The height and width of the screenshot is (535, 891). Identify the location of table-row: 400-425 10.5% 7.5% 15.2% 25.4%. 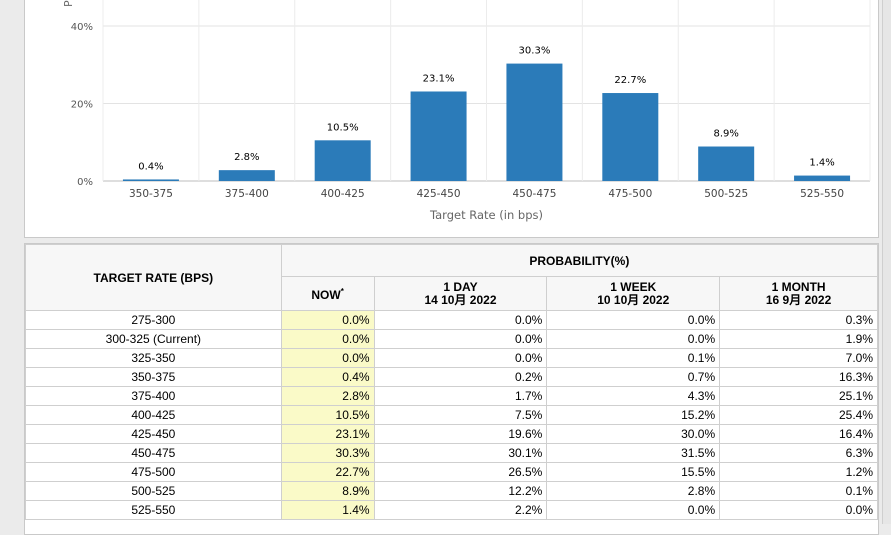
(451, 415).